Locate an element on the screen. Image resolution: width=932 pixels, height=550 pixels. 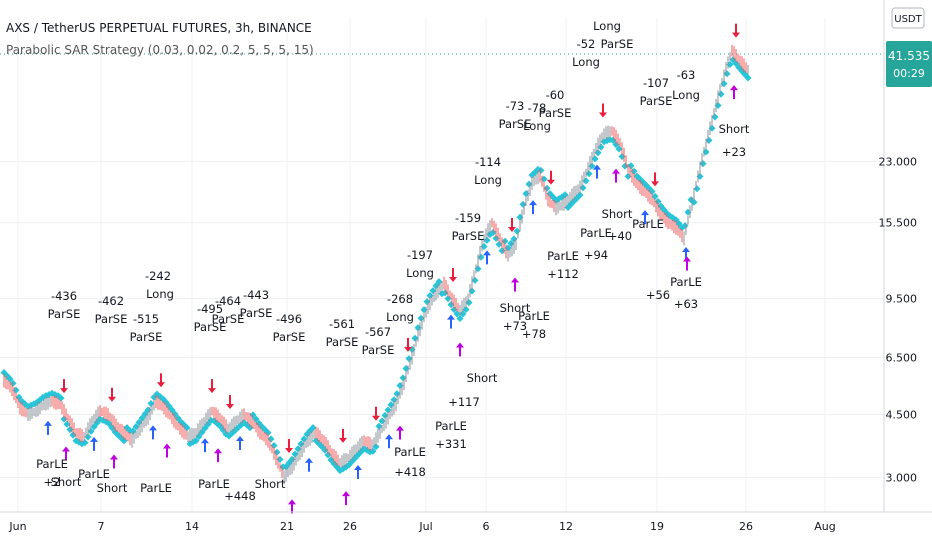
x-tick-label: 12 is located at coordinates (566, 526).